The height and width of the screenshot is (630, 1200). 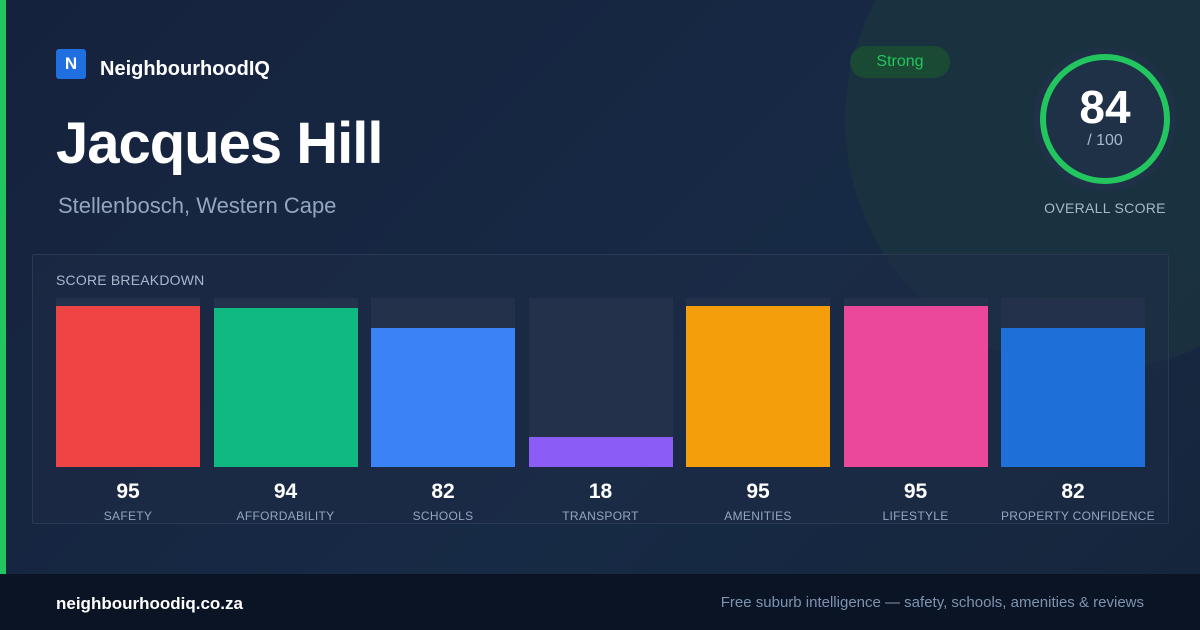 I want to click on bar-label: PROPERTY CONFIDENCE, so click(x=1078, y=516).